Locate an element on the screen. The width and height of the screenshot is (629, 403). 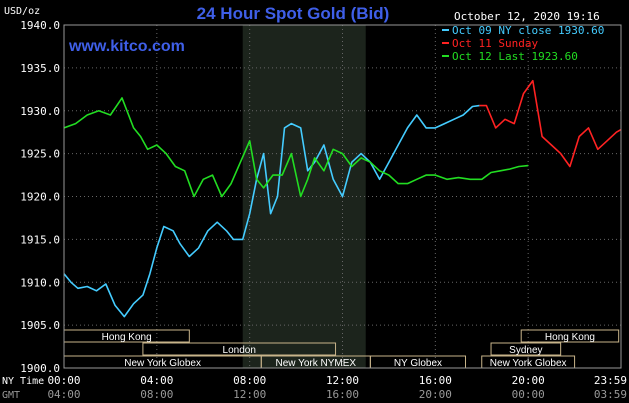
y-tick-label-1: 1935.0 is located at coordinates (40, 68).